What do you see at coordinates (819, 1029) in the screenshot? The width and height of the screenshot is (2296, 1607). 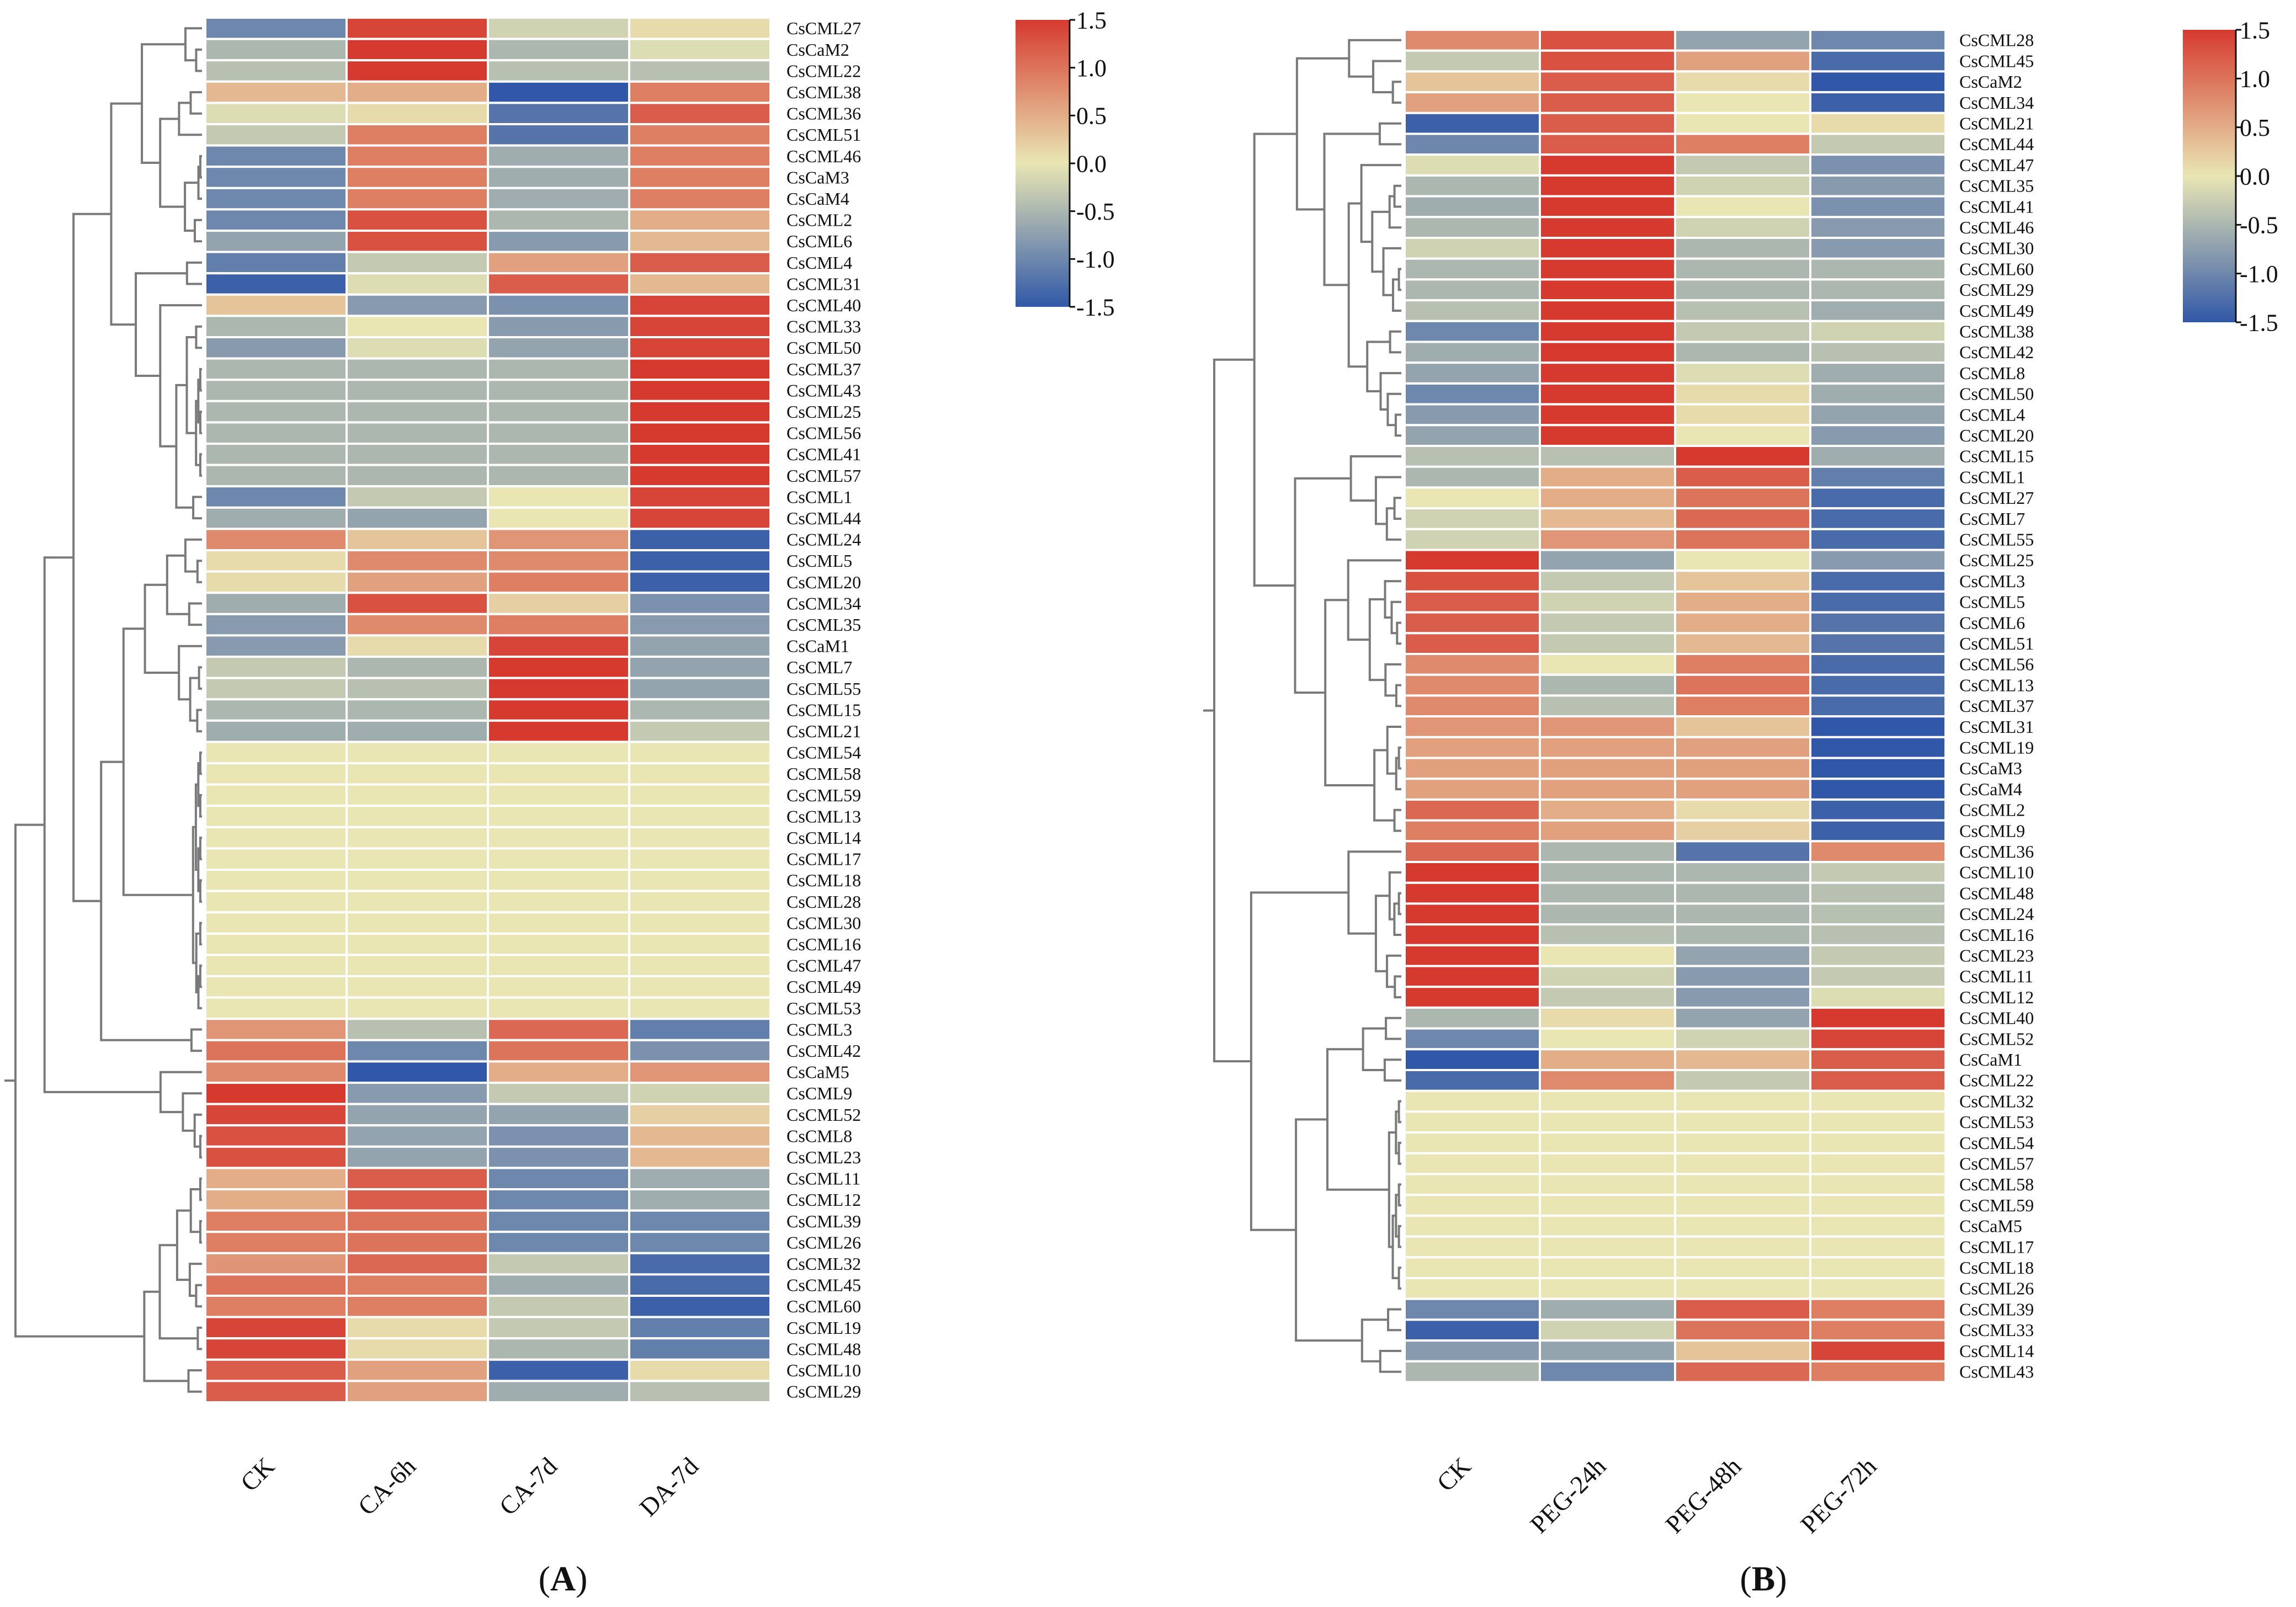 I see `panel-a-row-label: CsCML3` at bounding box center [819, 1029].